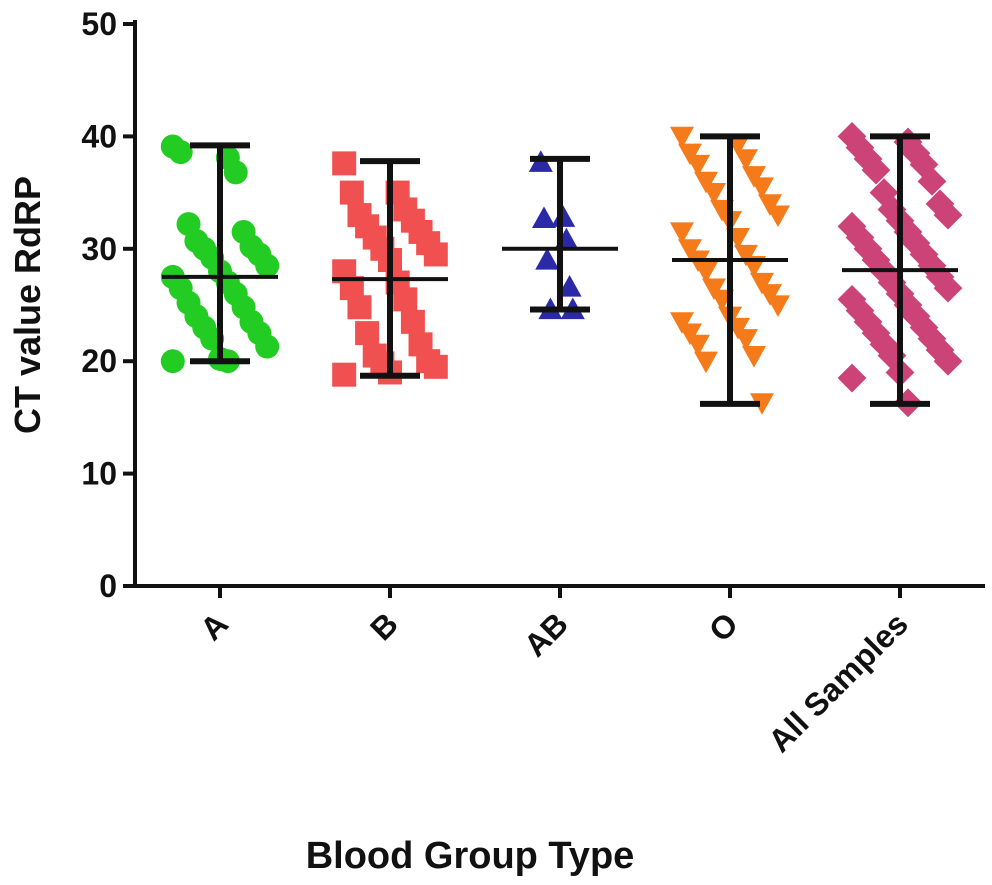  What do you see at coordinates (838, 682) in the screenshot?
I see `x-tick-label: All Samples` at bounding box center [838, 682].